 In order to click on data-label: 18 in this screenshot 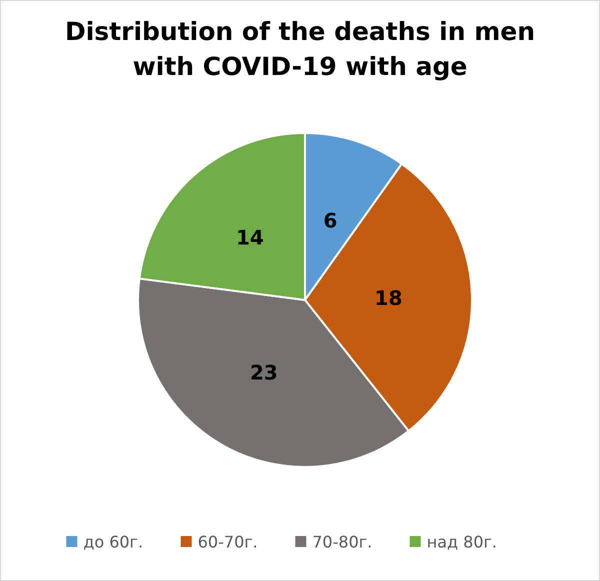, I will do `click(388, 298)`.